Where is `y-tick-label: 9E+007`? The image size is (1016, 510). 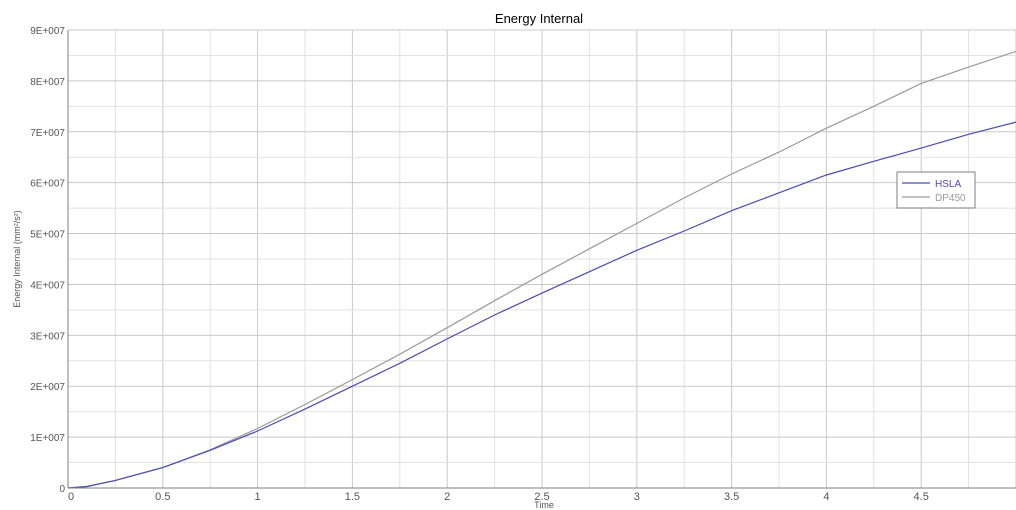
y-tick-label: 9E+007 is located at coordinates (47, 31).